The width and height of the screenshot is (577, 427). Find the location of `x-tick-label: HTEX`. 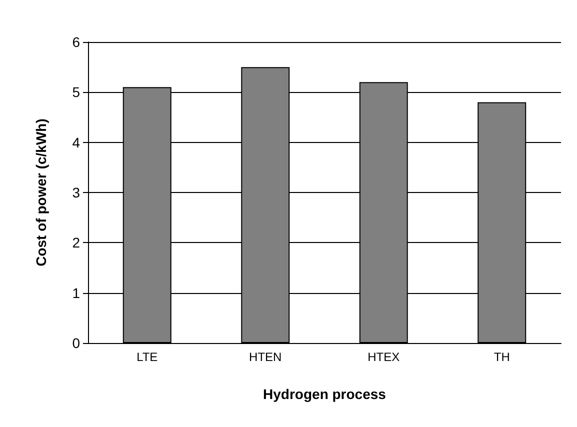

x-tick-label: HTEX is located at coordinates (384, 357).